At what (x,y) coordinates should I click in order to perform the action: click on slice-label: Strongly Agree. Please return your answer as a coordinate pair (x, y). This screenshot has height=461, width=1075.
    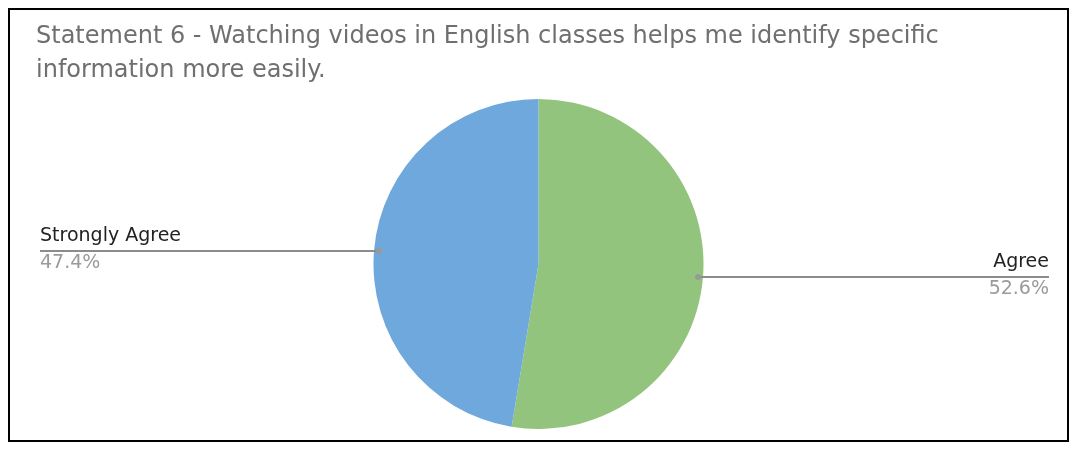
    Looking at the image, I should click on (111, 234).